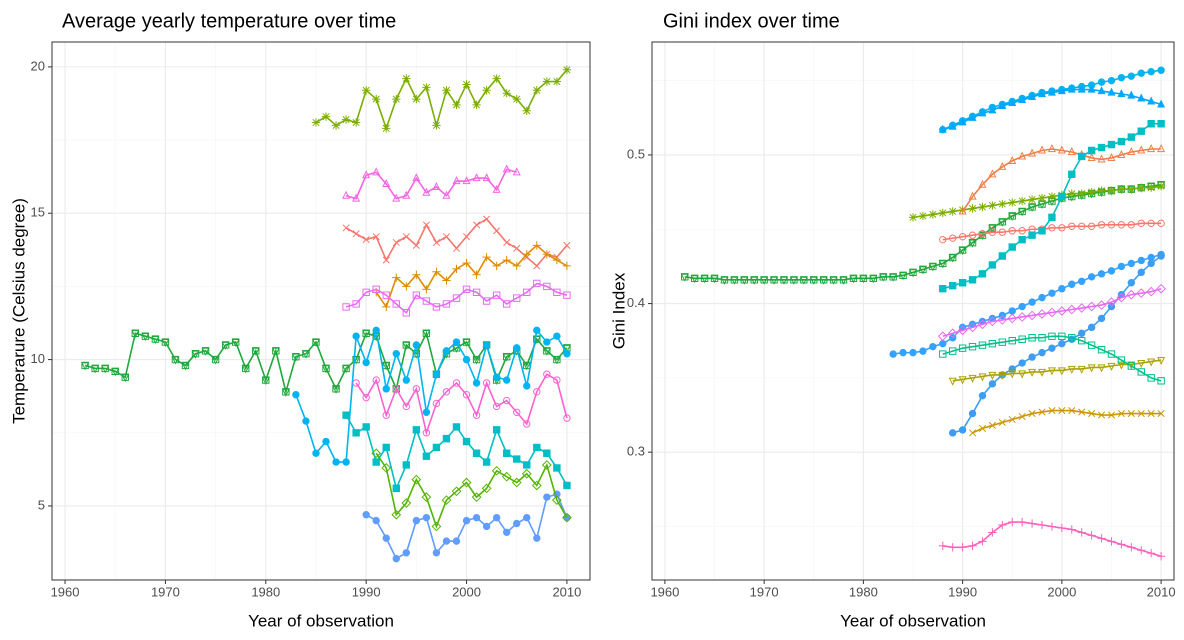  I want to click on x-tick-label: 2000, so click(466, 591).